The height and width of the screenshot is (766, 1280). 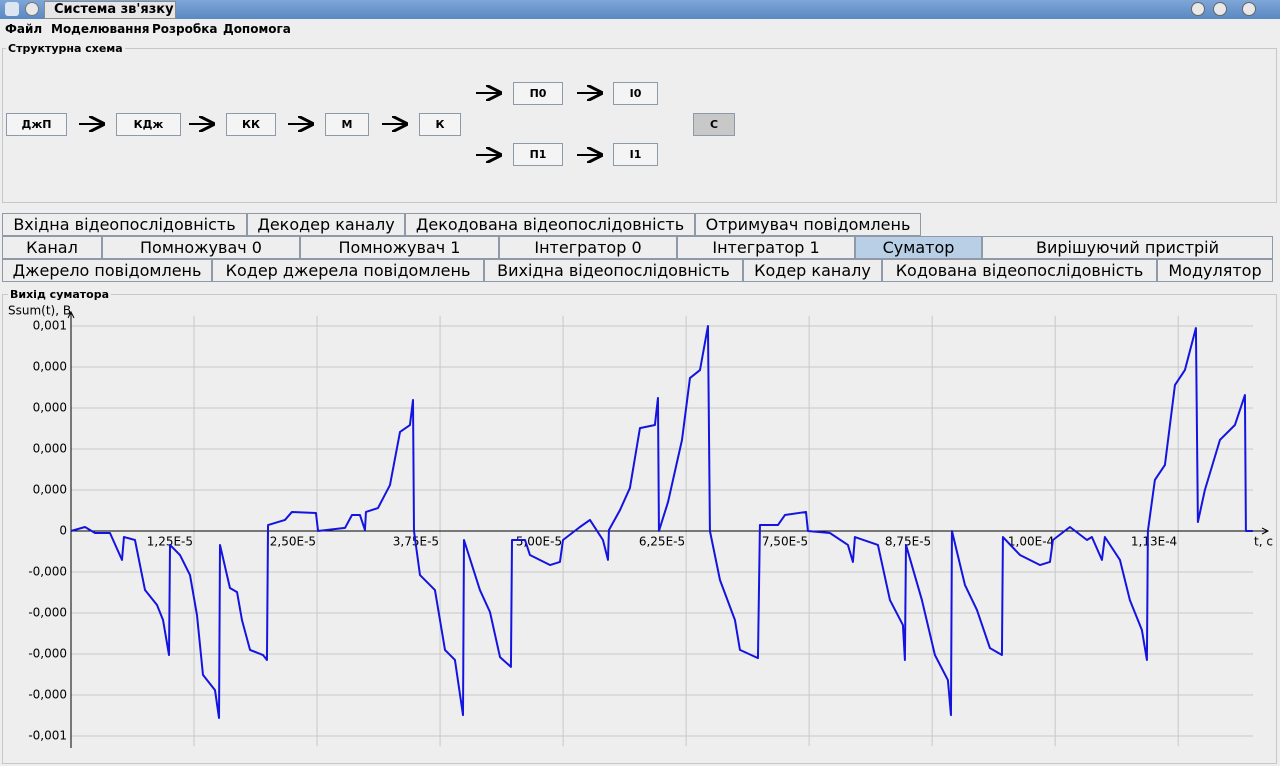 I want to click on minimize-button, so click(x=1198, y=9).